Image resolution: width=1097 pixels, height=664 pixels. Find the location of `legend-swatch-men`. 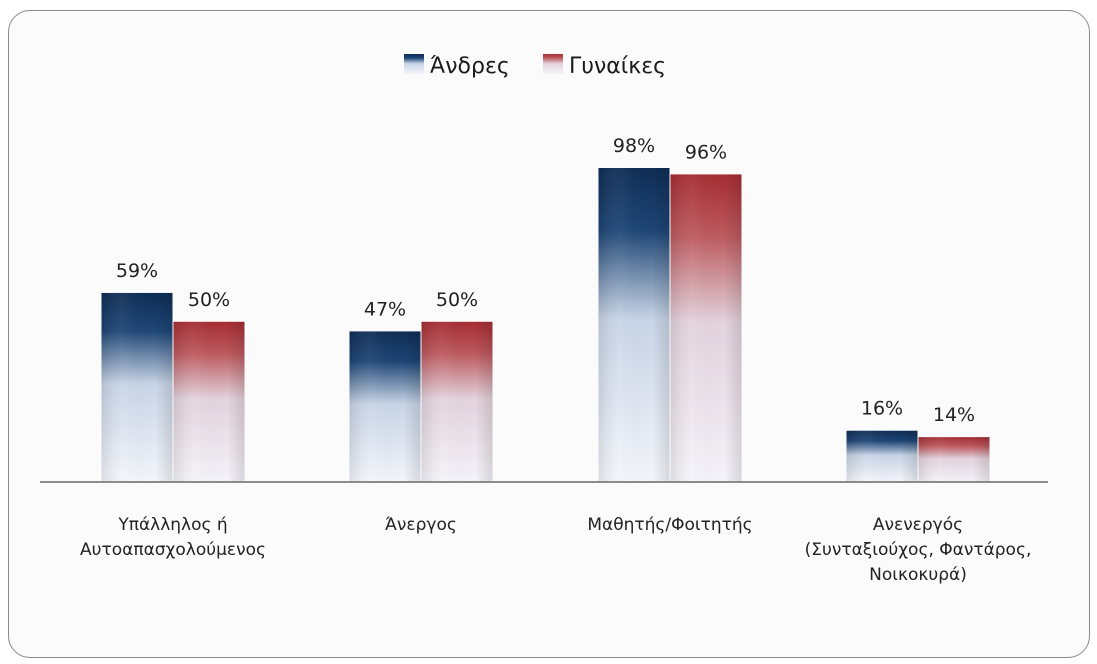

legend-swatch-men is located at coordinates (414, 64).